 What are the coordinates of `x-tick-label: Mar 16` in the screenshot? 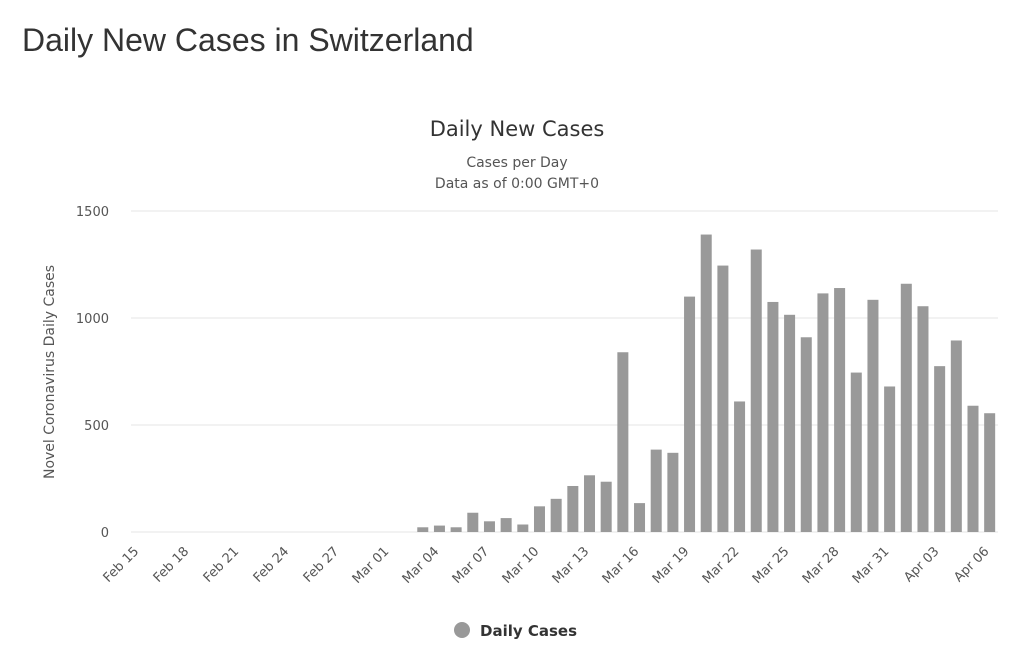 It's located at (621, 565).